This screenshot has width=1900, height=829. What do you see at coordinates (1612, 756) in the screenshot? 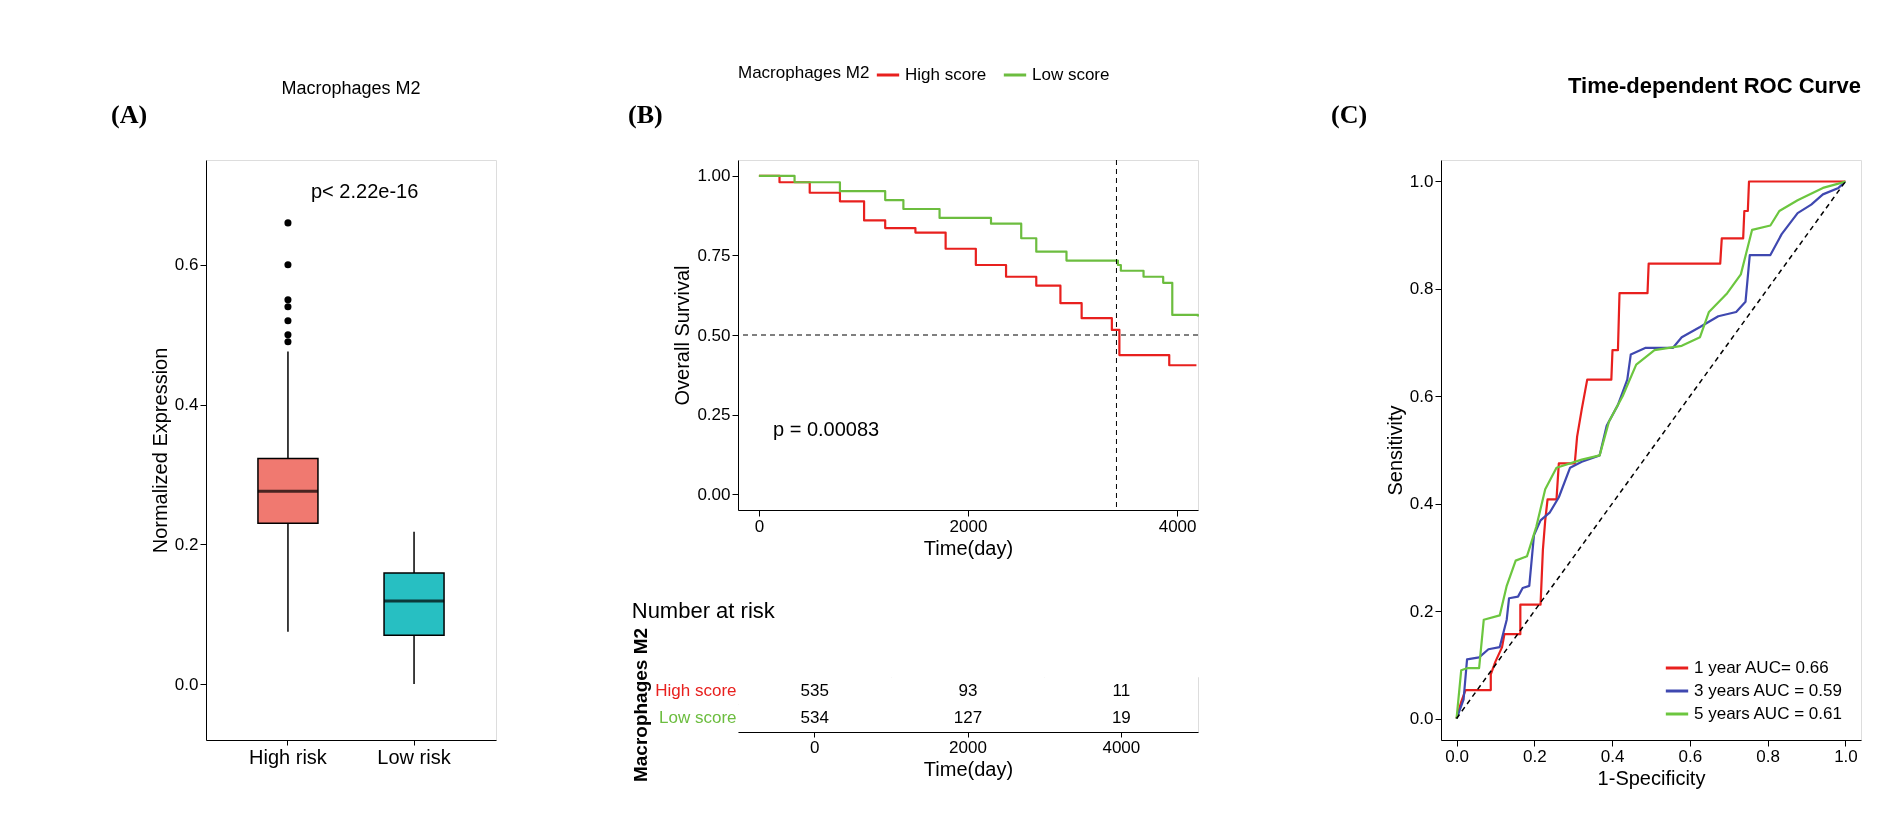
I see `x-tick-label: 0.4` at bounding box center [1612, 756].